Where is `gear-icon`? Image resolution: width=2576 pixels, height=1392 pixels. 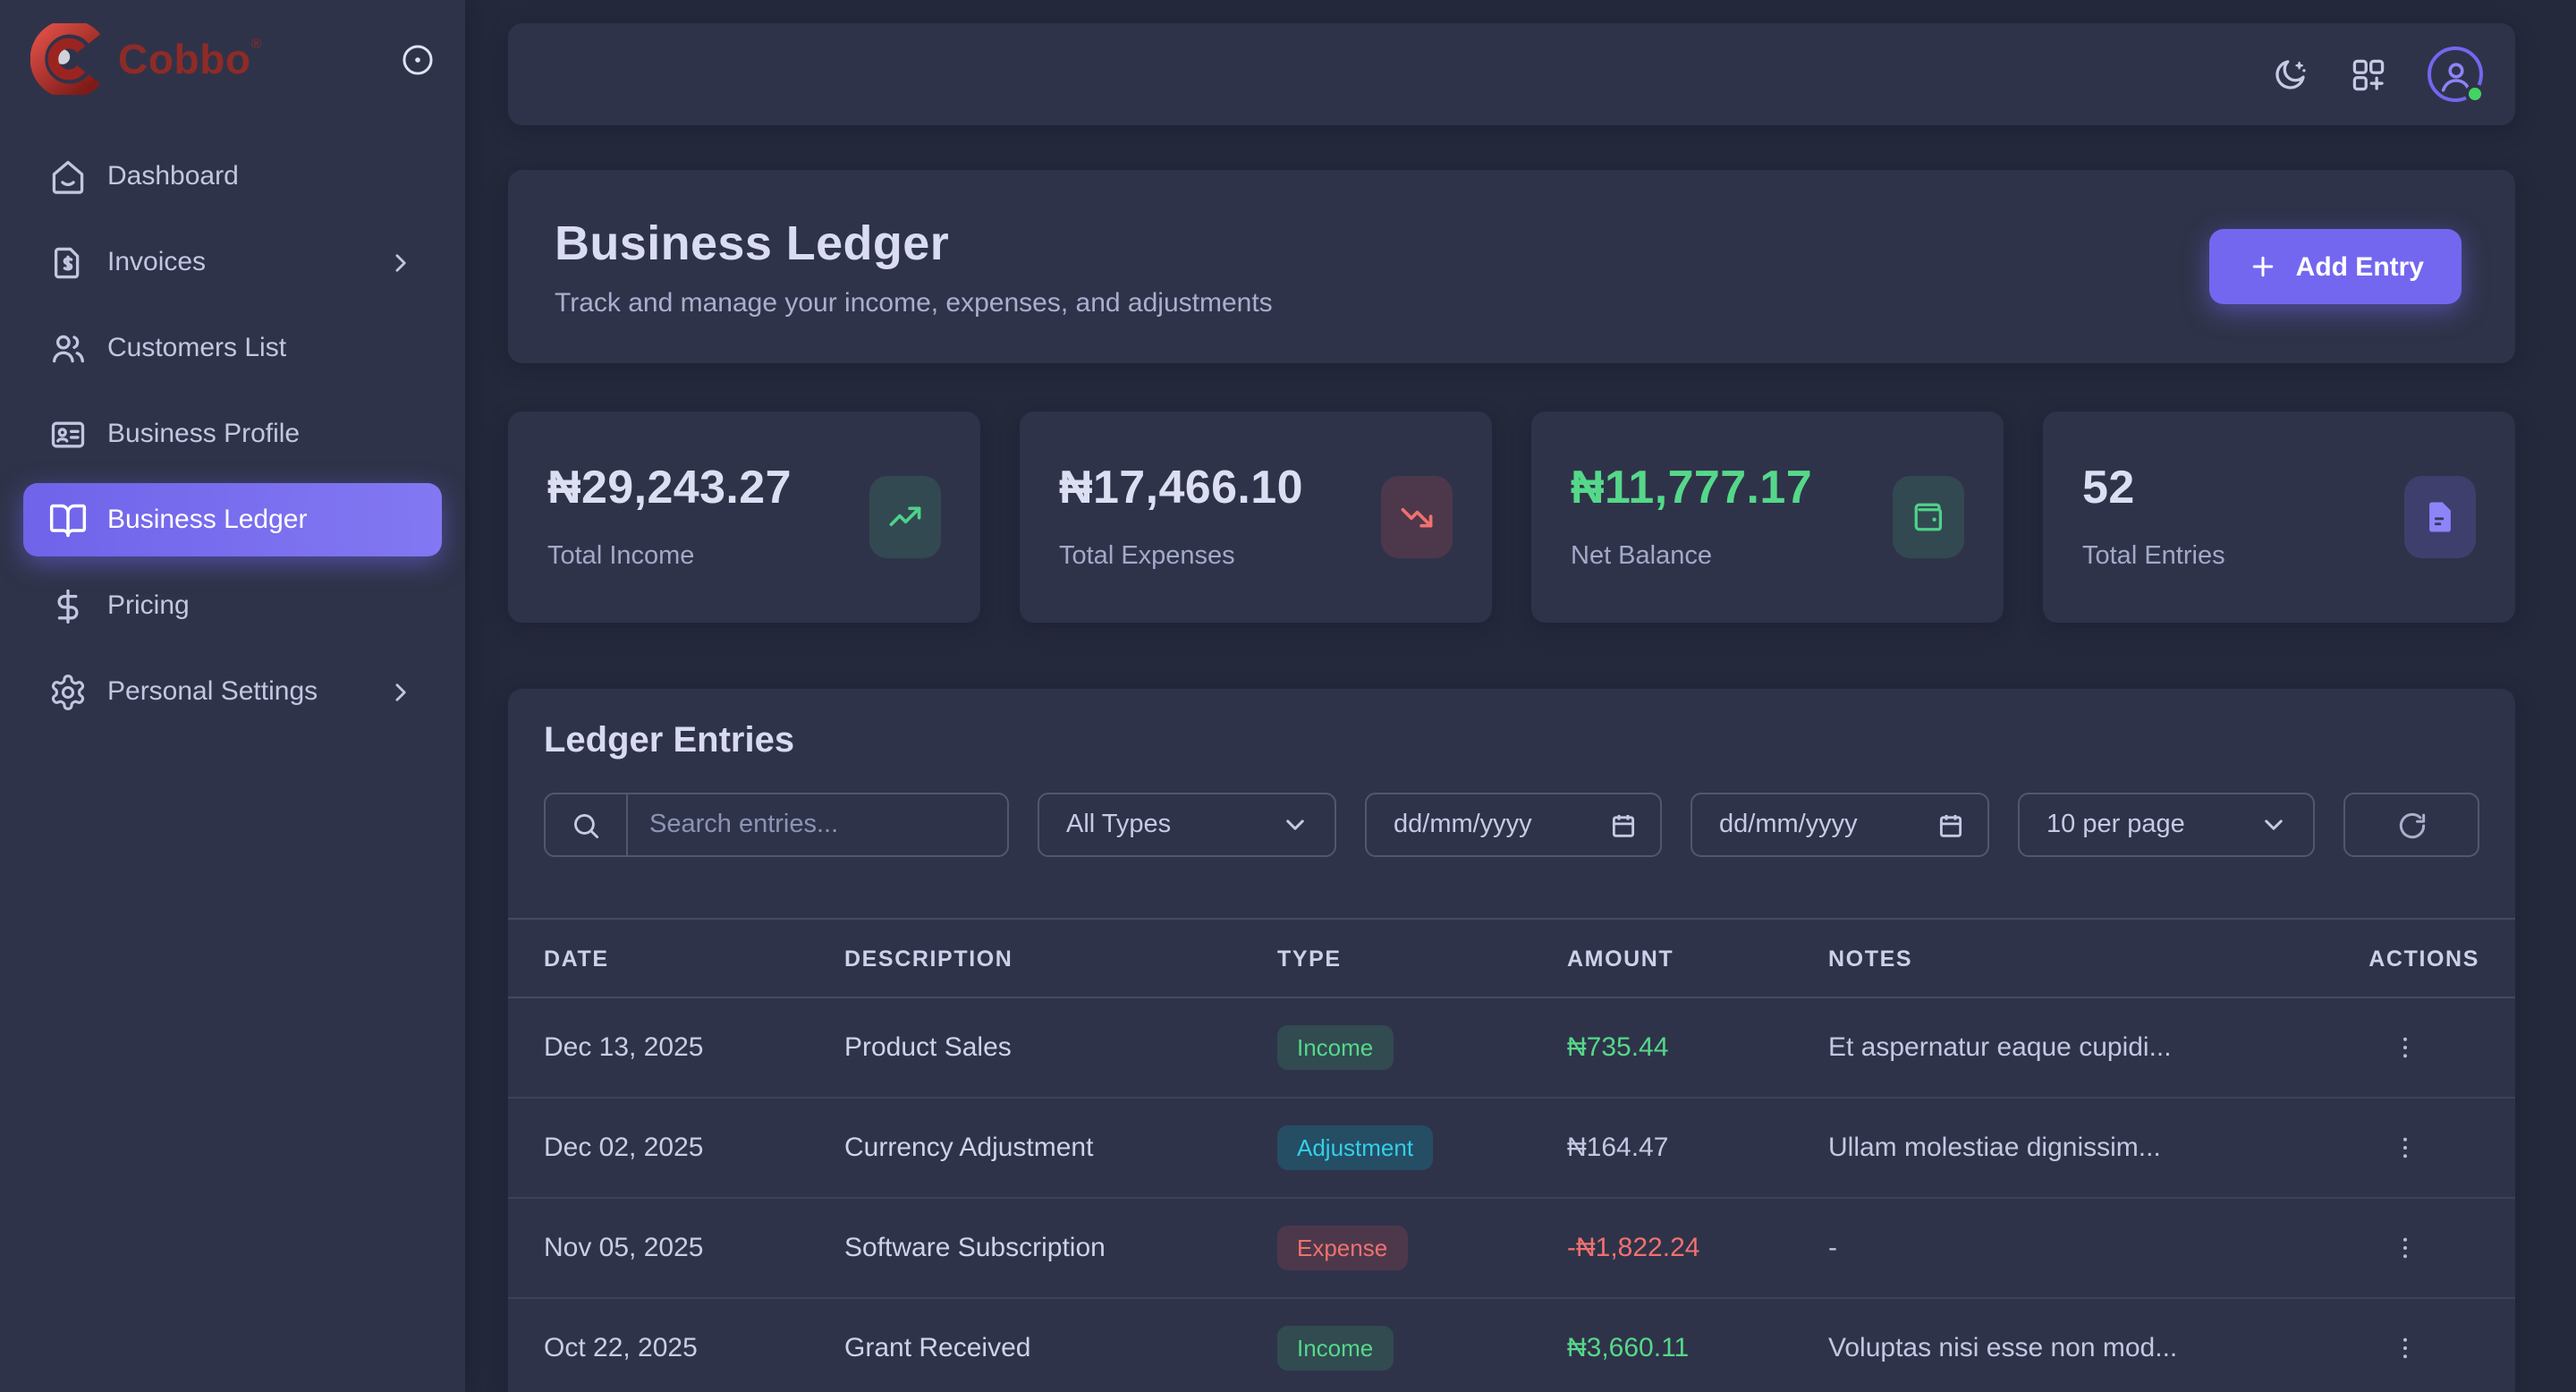 gear-icon is located at coordinates (68, 691).